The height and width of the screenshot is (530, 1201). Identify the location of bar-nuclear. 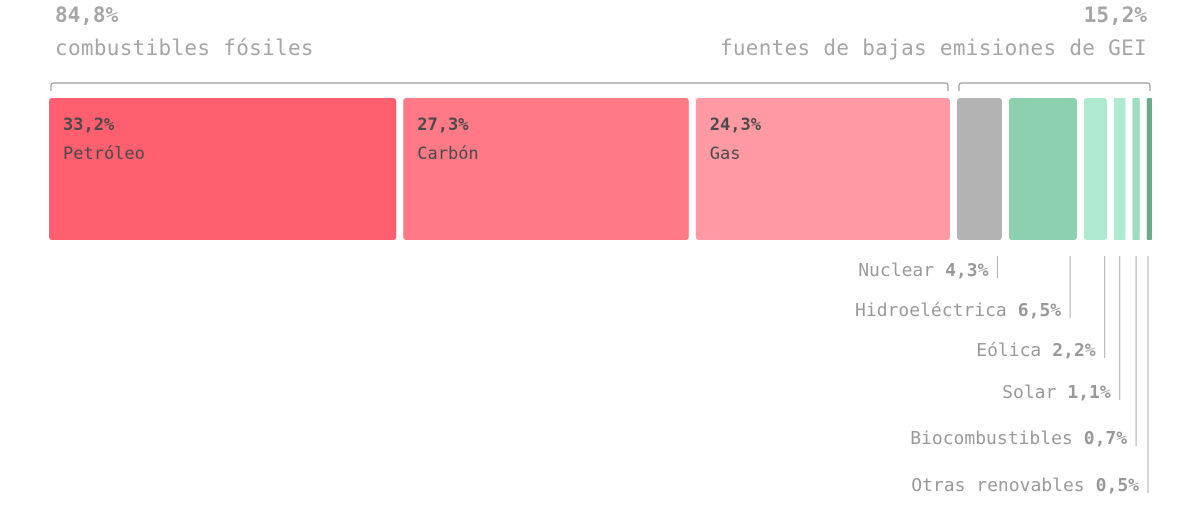
(979, 169).